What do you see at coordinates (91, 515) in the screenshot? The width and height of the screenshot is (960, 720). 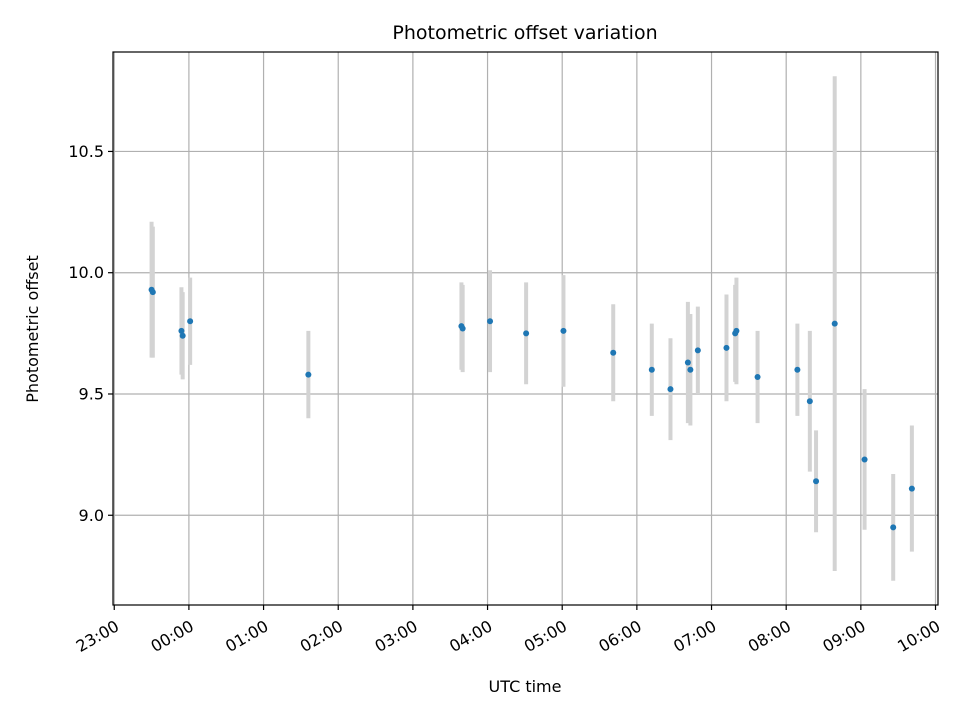 I see `y-tick-label: 9.0` at bounding box center [91, 515].